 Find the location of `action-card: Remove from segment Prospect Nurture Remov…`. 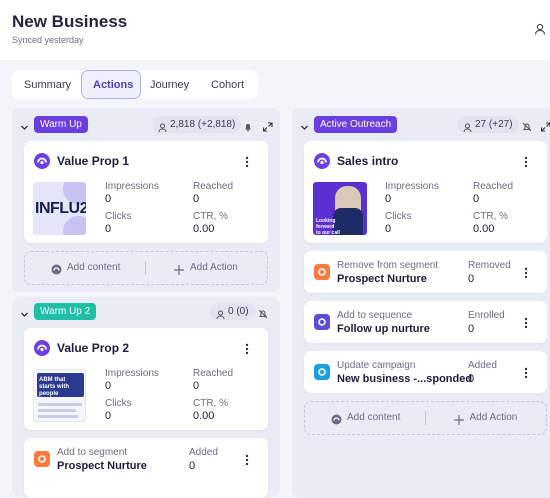

action-card: Remove from segment Prospect Nurture Remov… is located at coordinates (425, 272).